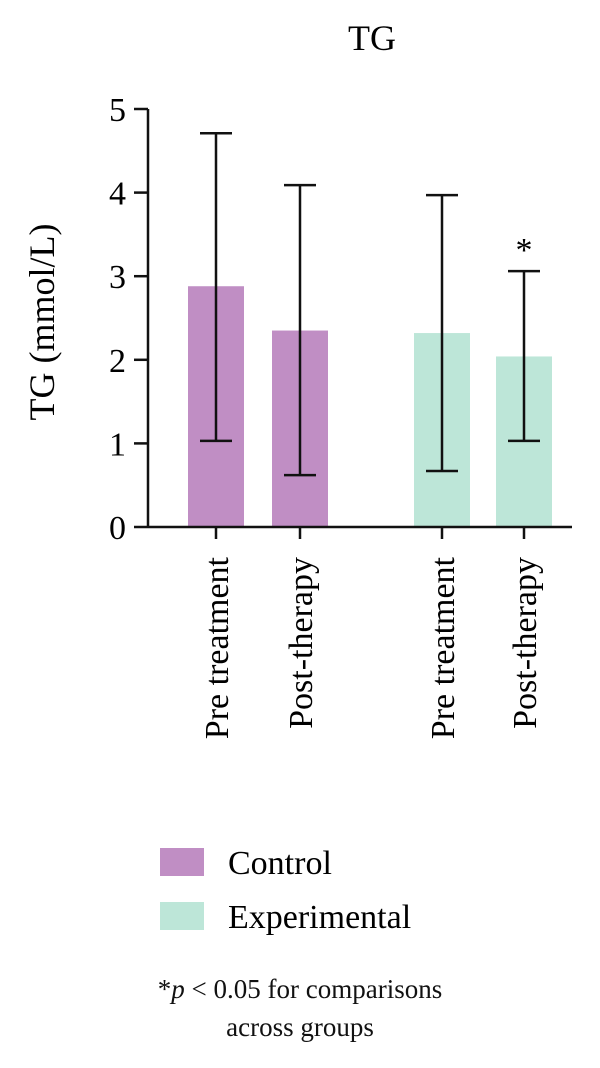 This screenshot has height=1068, width=600. I want to click on x-category-label-0-1: Post-therapy, so click(301, 643).